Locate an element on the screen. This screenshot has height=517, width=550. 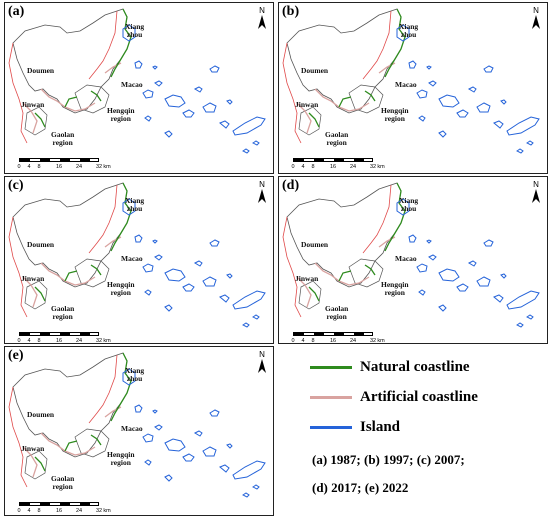
legend-item-natural: Natural coastline is located at coordinates (390, 367).